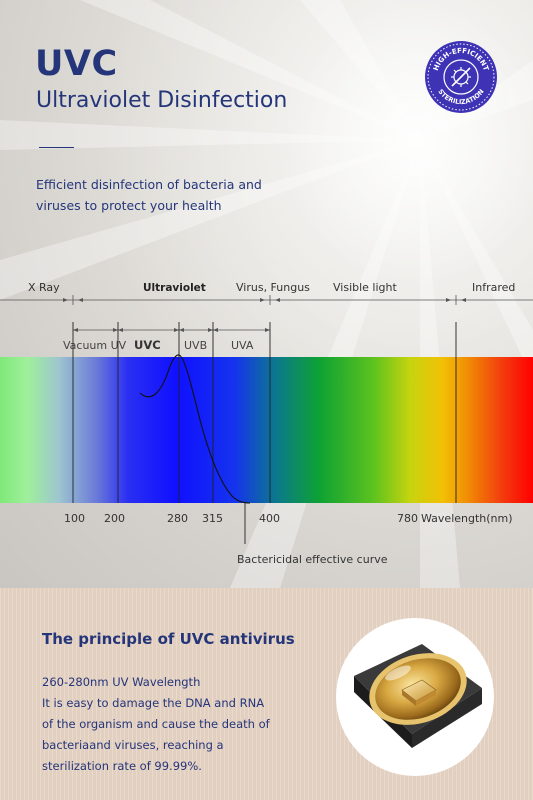  What do you see at coordinates (121, 682) in the screenshot?
I see `principle-line: 260-280nm UV Wavelength` at bounding box center [121, 682].